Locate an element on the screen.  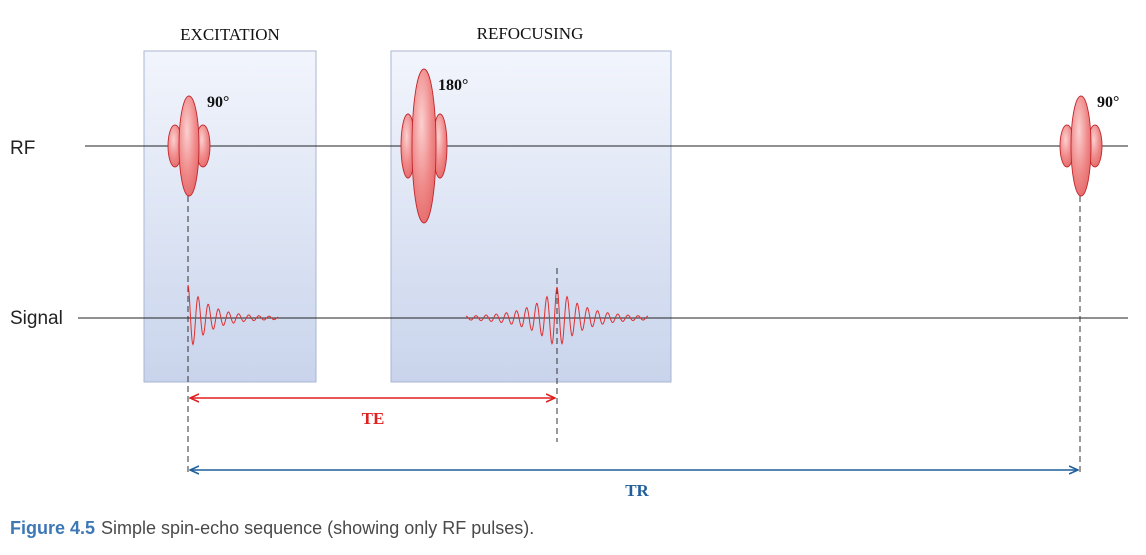
excitation-label: EXCITATION is located at coordinates (230, 34).